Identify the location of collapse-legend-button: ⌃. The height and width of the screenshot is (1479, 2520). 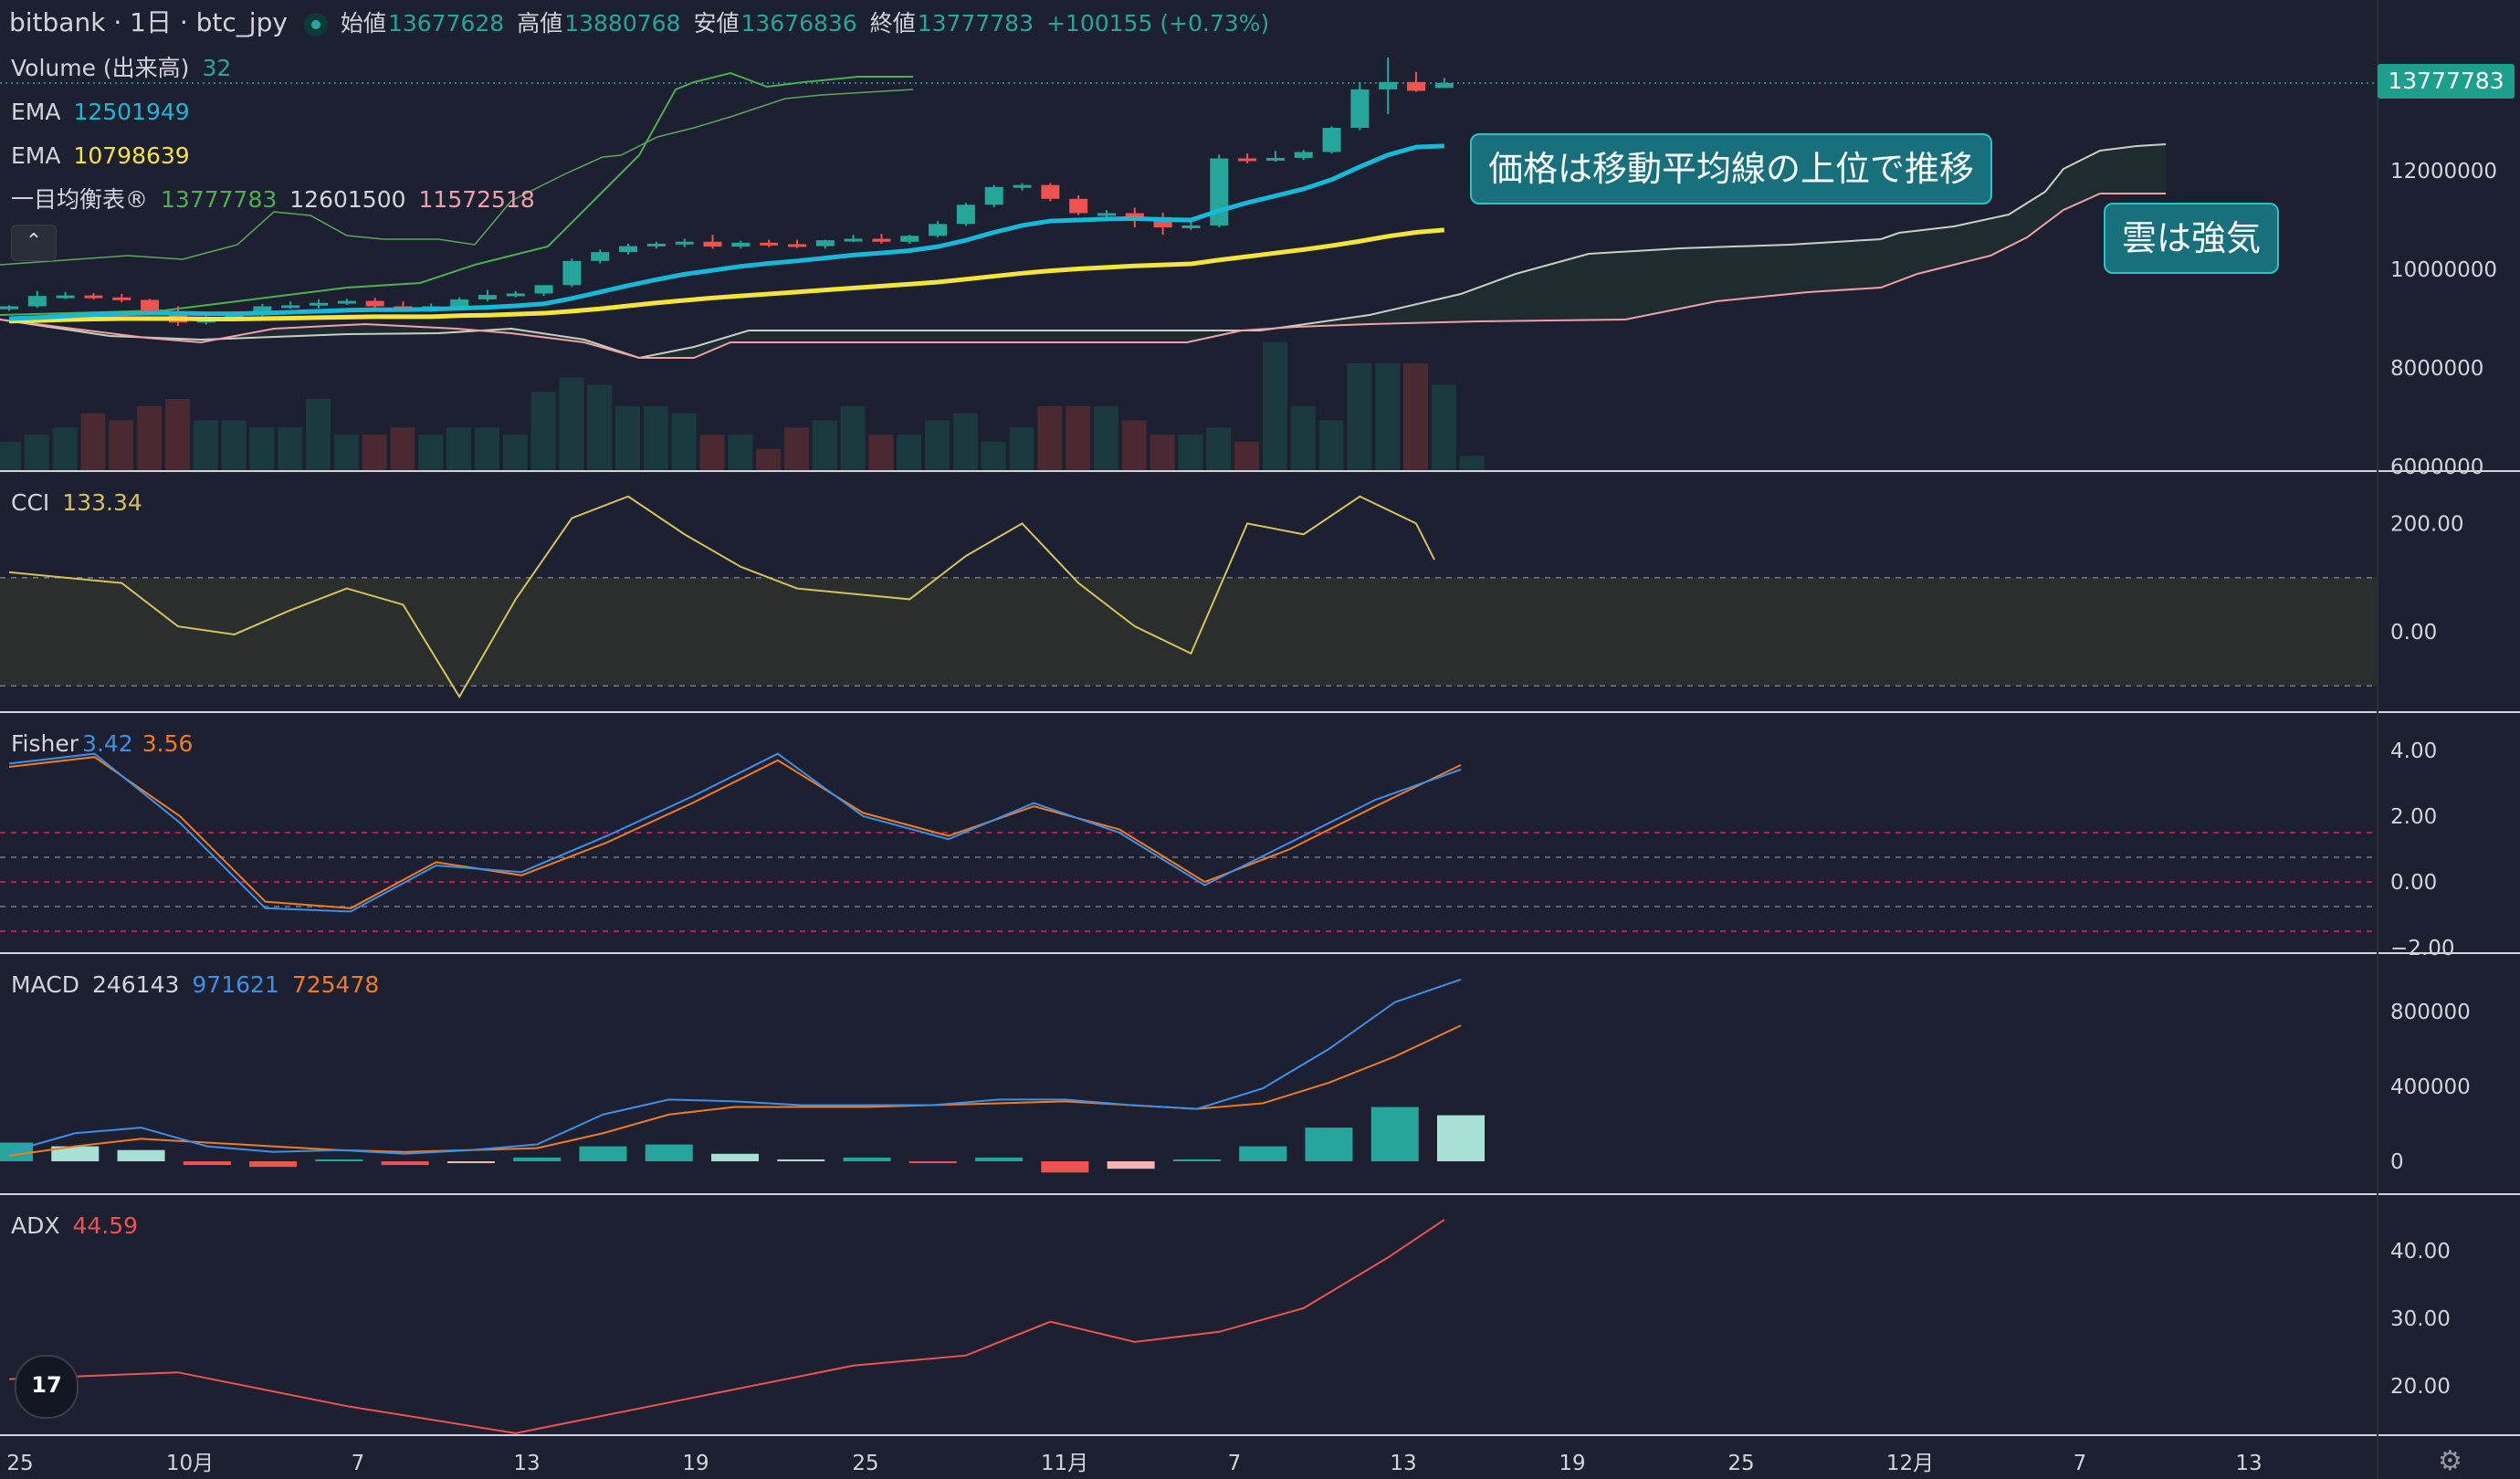
(34, 243).